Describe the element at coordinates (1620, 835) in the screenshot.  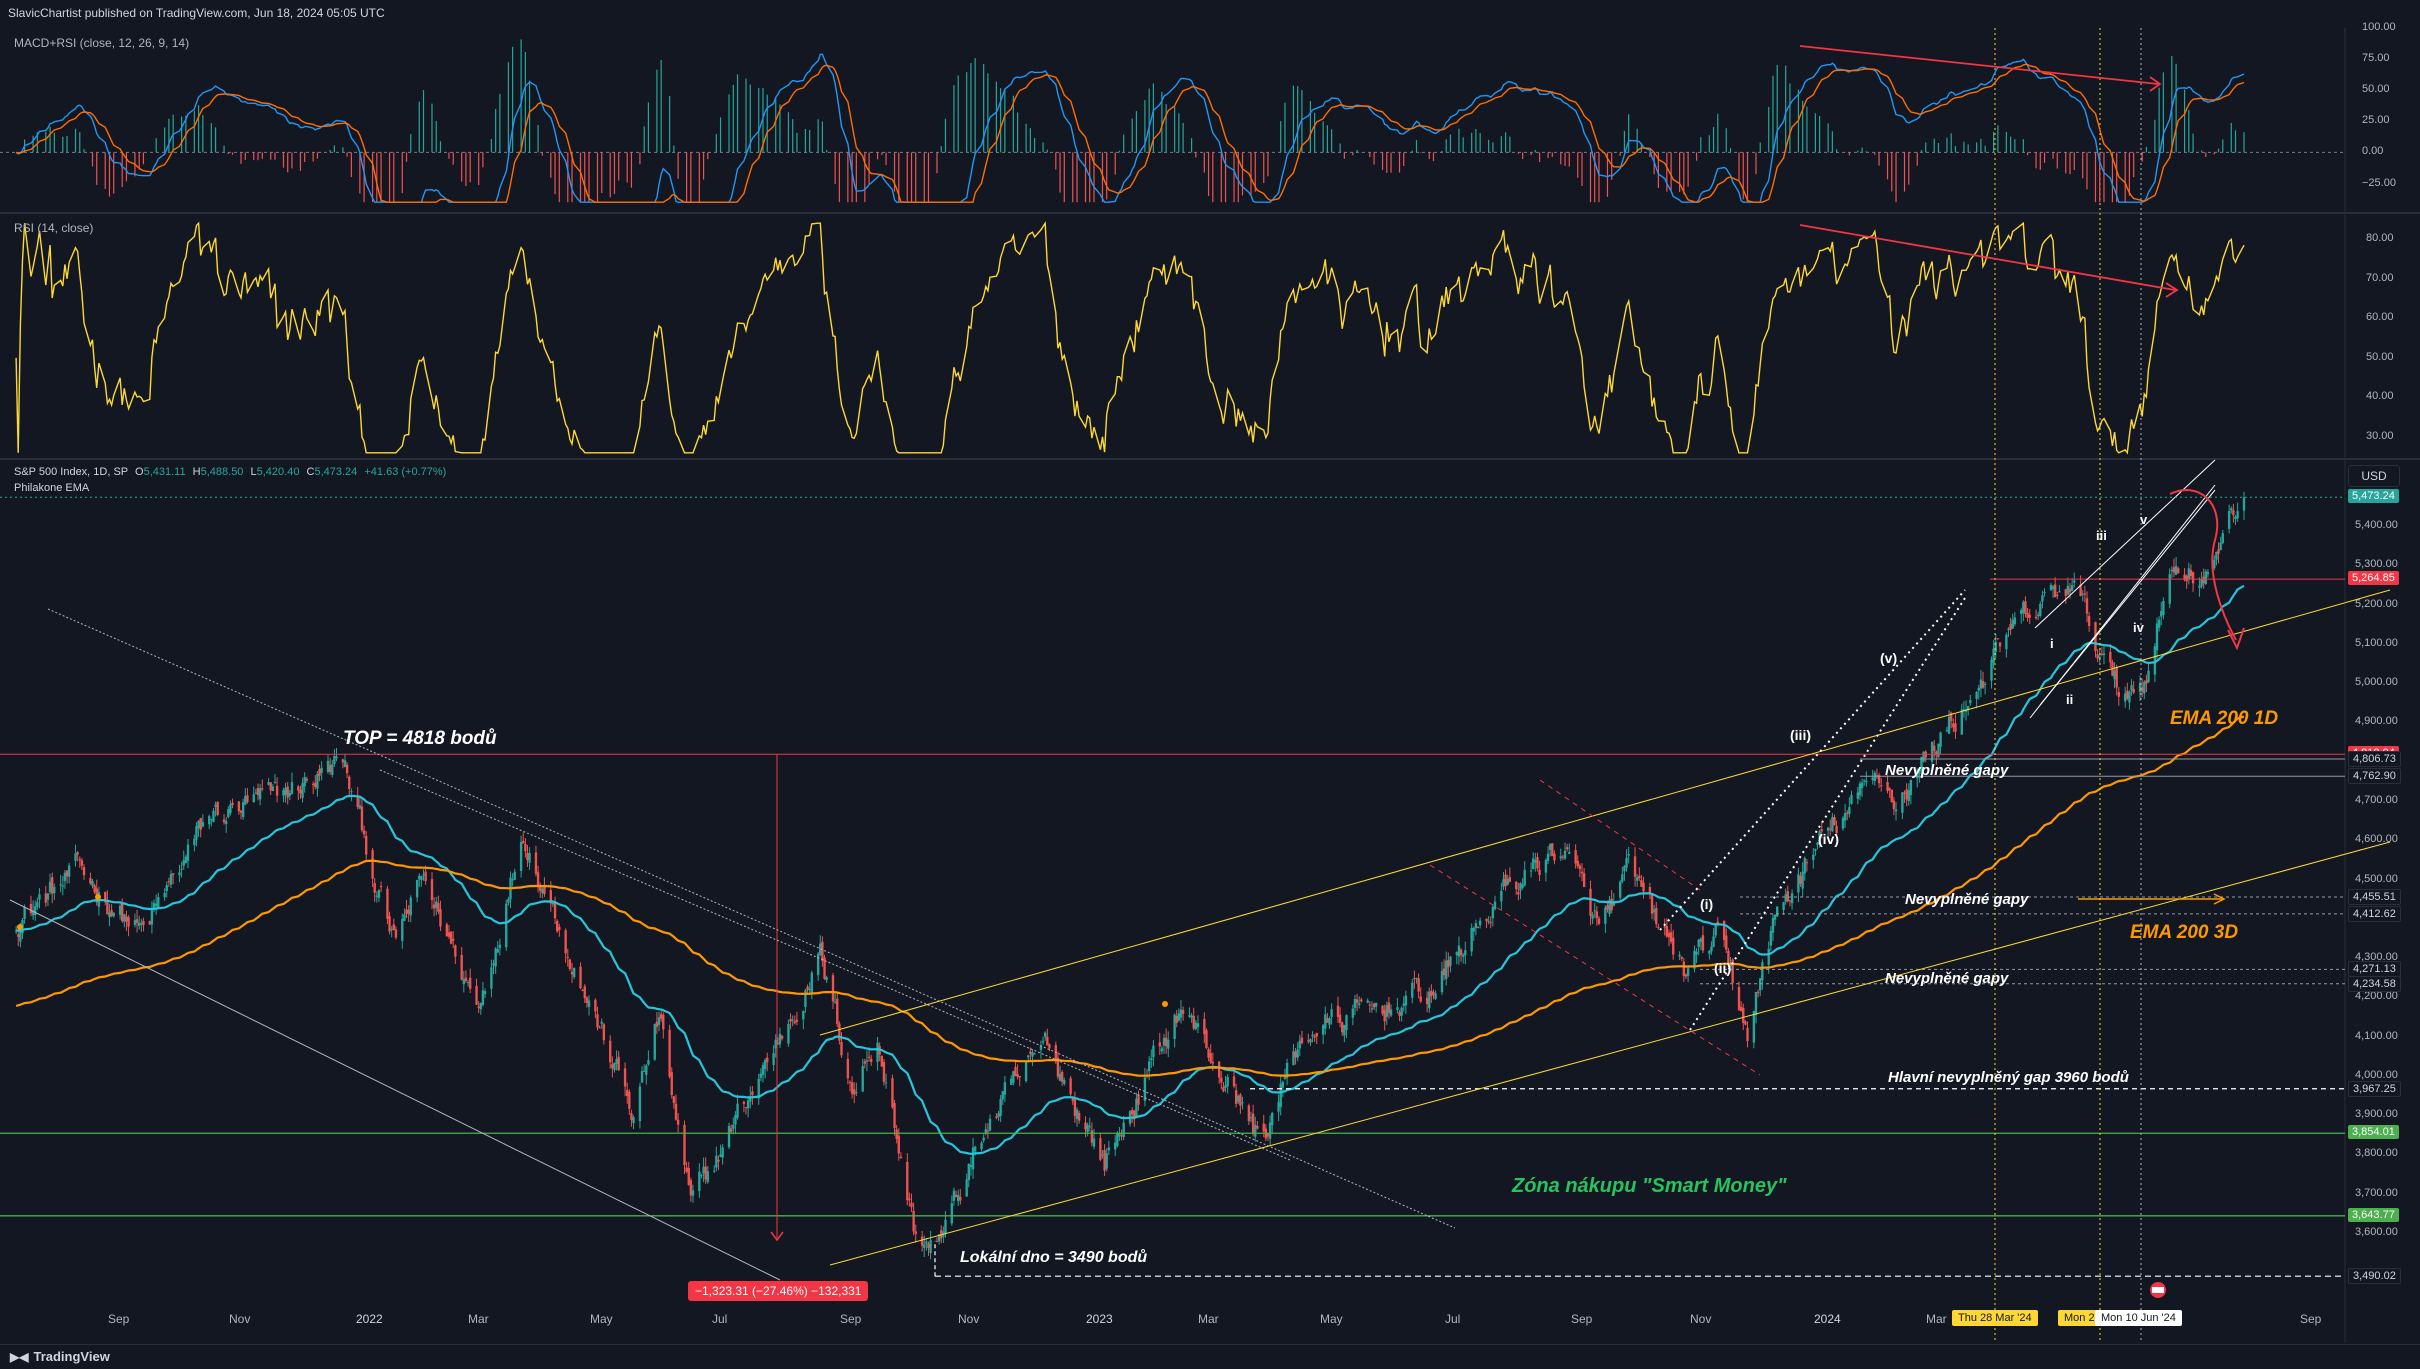
I see `correction-channel-lower` at that location.